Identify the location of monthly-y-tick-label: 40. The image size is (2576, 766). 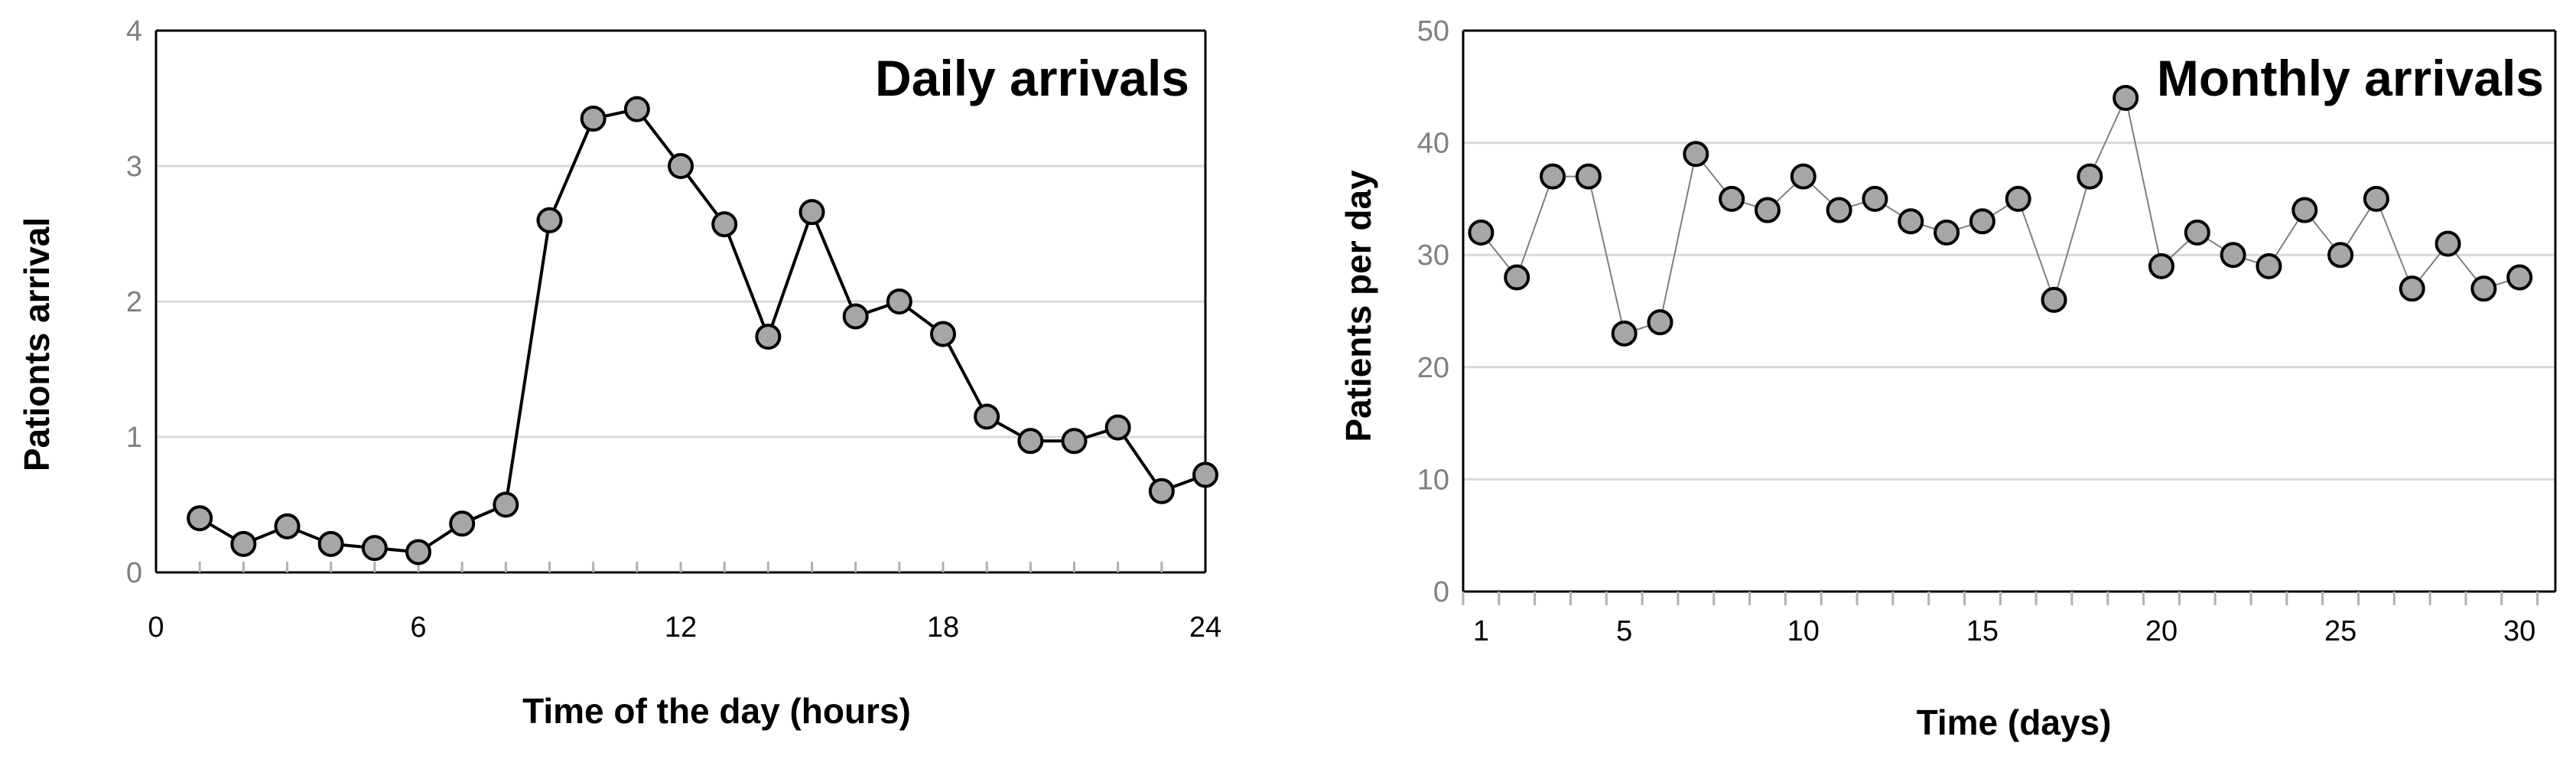
(1433, 144).